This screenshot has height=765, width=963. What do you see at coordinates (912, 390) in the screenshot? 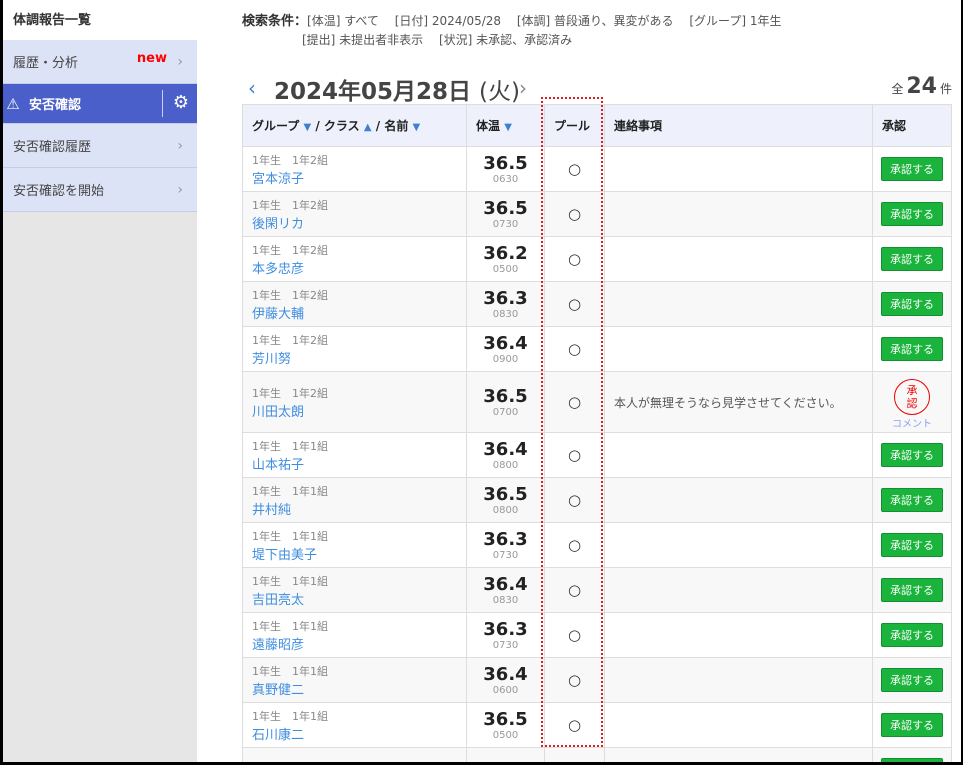
I see `stamp-text: 承` at bounding box center [912, 390].